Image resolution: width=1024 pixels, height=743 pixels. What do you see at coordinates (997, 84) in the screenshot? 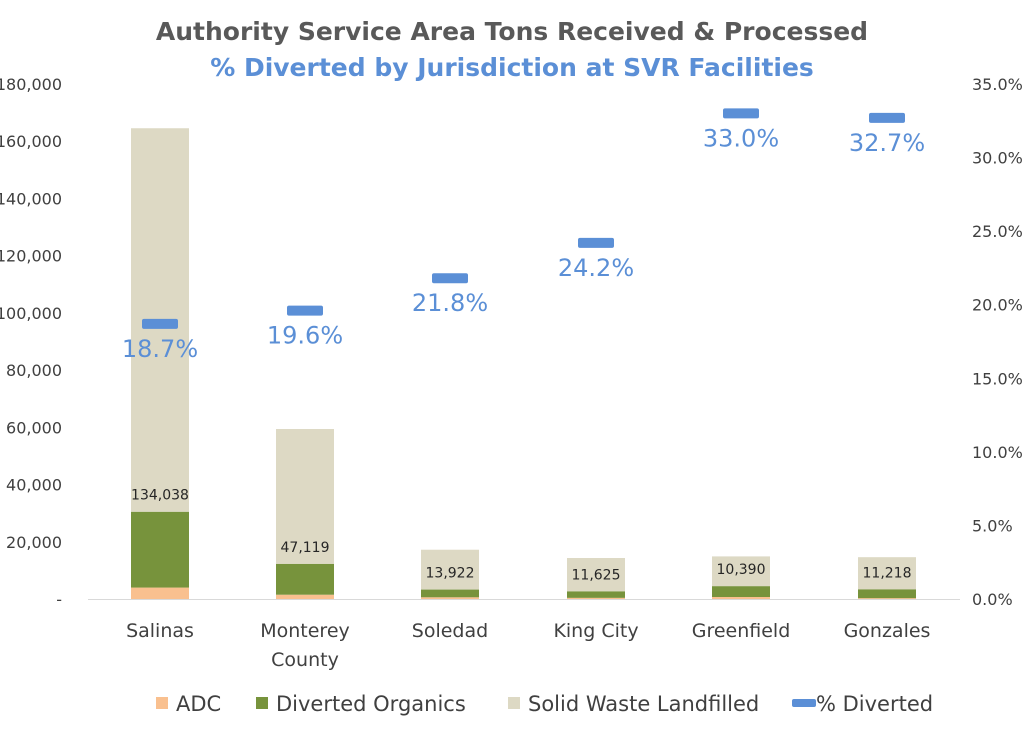
I see `right-axis-tick-label: 35.0%` at bounding box center [997, 84].